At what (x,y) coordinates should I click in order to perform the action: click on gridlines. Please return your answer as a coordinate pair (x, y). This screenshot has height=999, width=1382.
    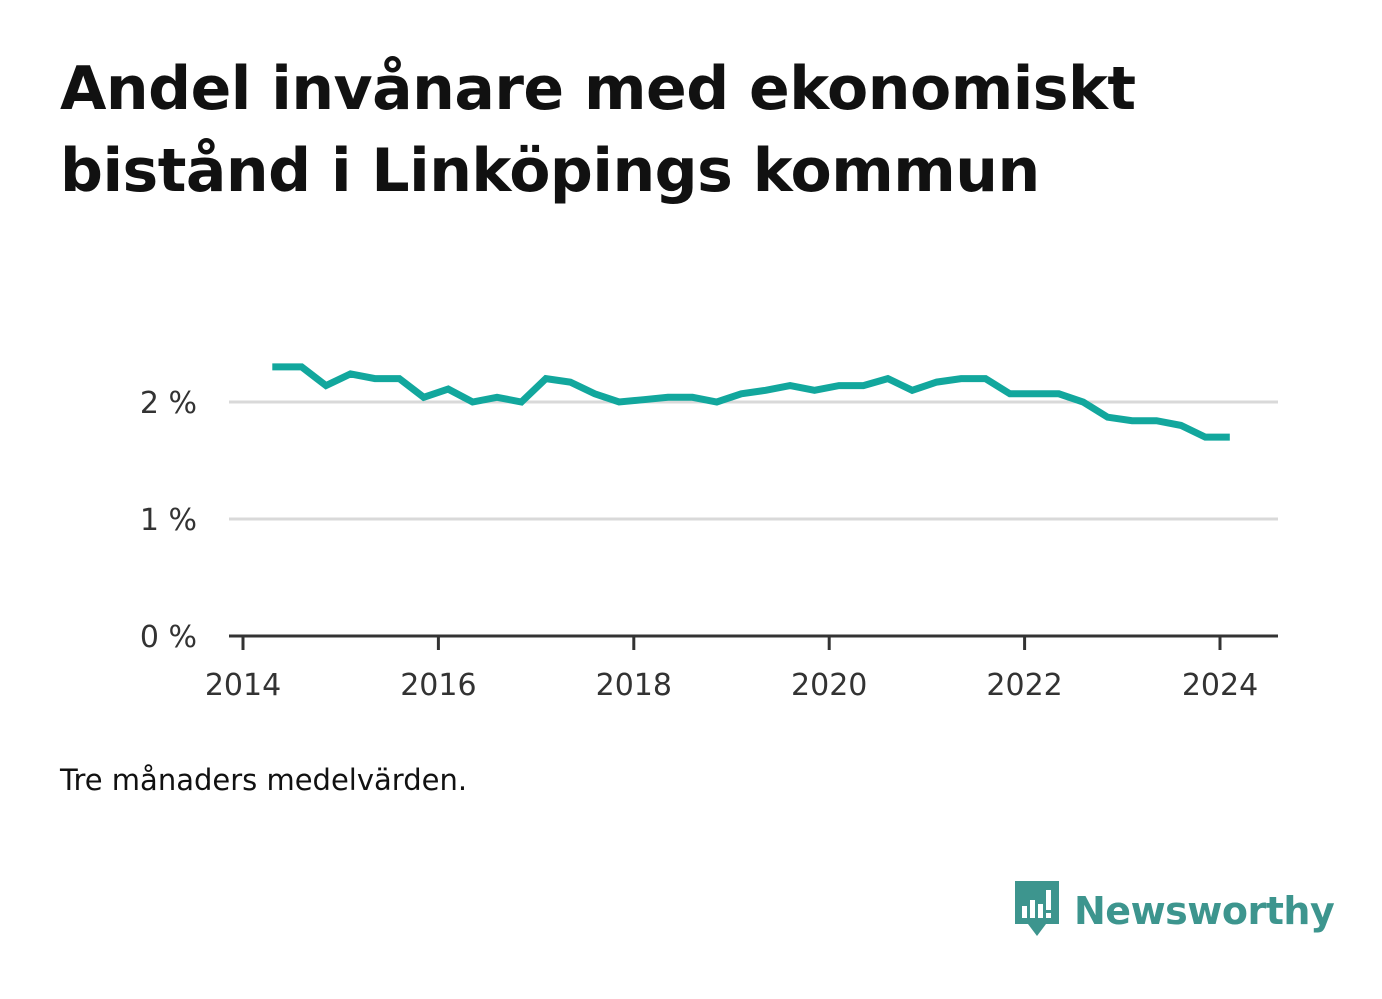
    Looking at the image, I should click on (753, 460).